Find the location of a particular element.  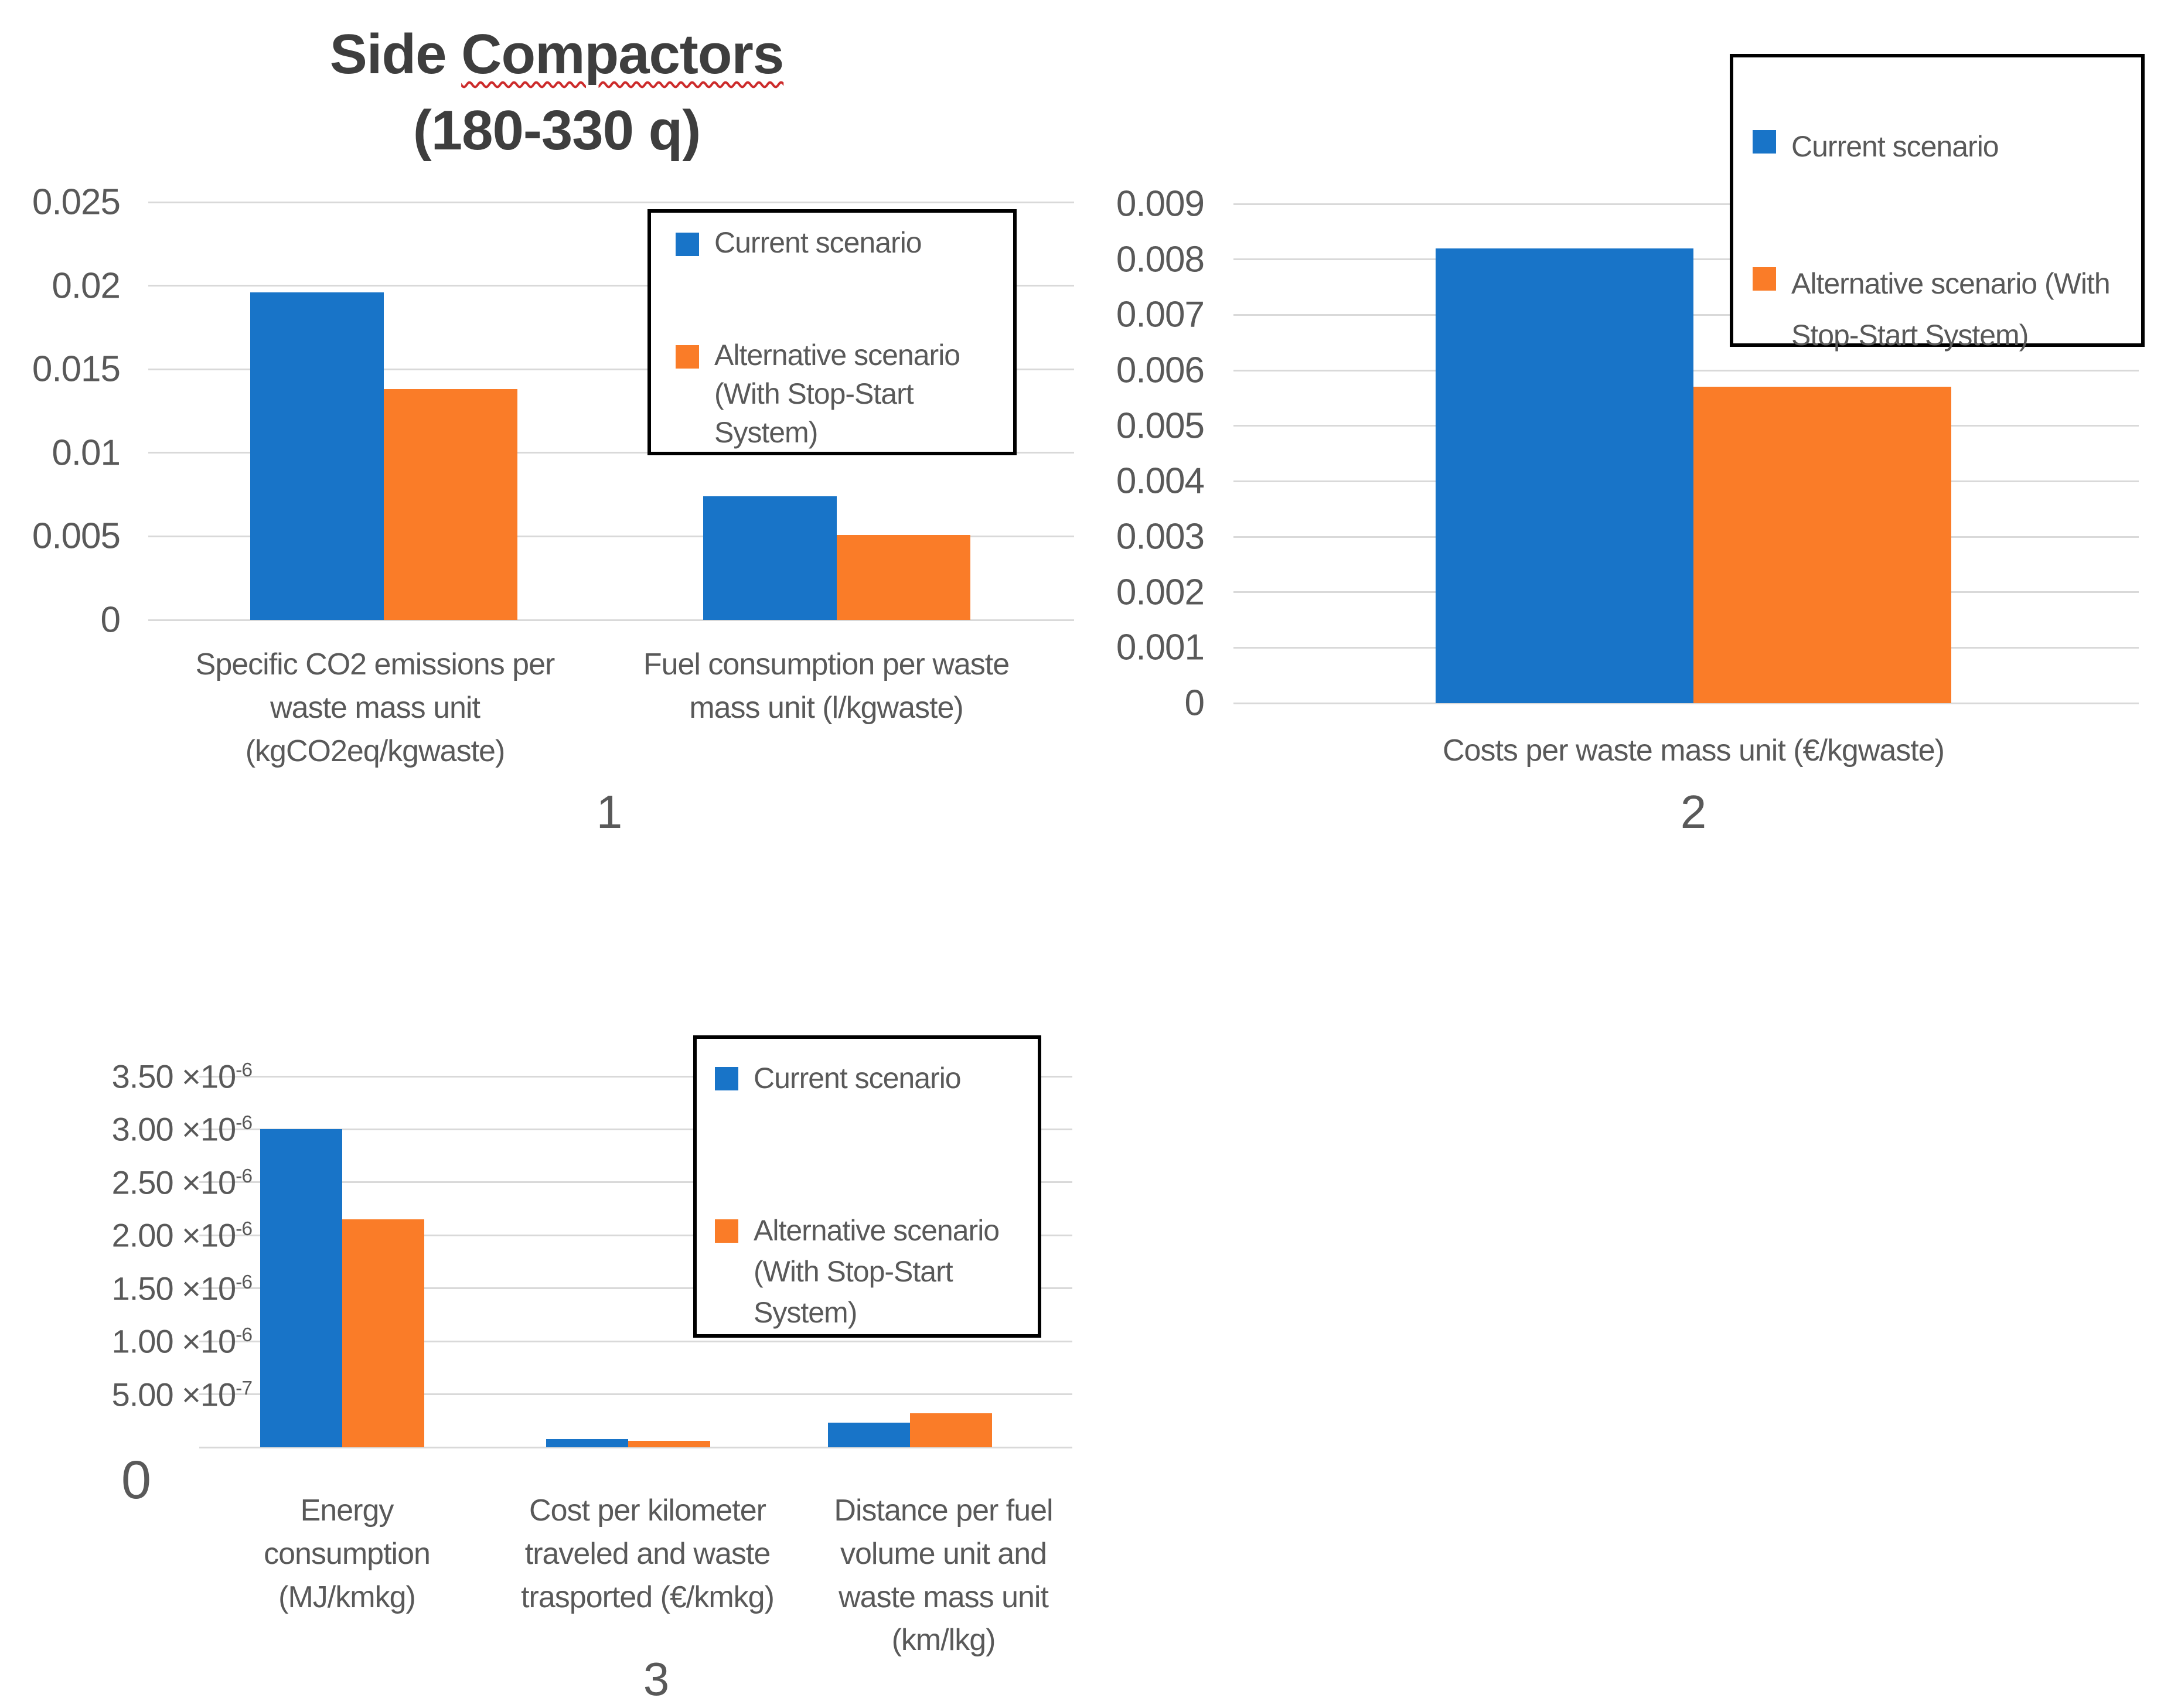

chart1-bar-current-scenario-group1 is located at coordinates (317, 456).